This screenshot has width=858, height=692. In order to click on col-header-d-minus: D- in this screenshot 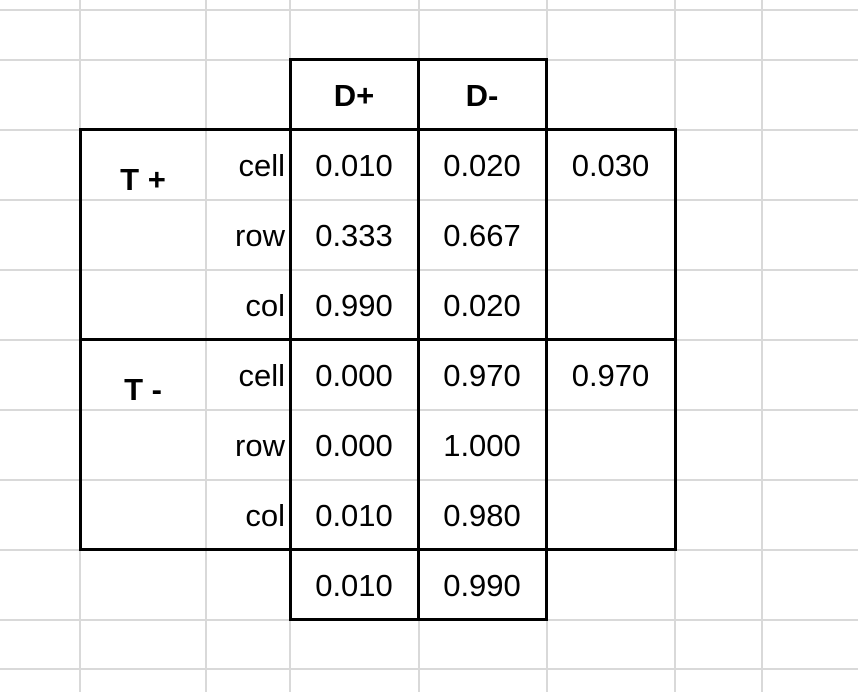, I will do `click(482, 95)`.